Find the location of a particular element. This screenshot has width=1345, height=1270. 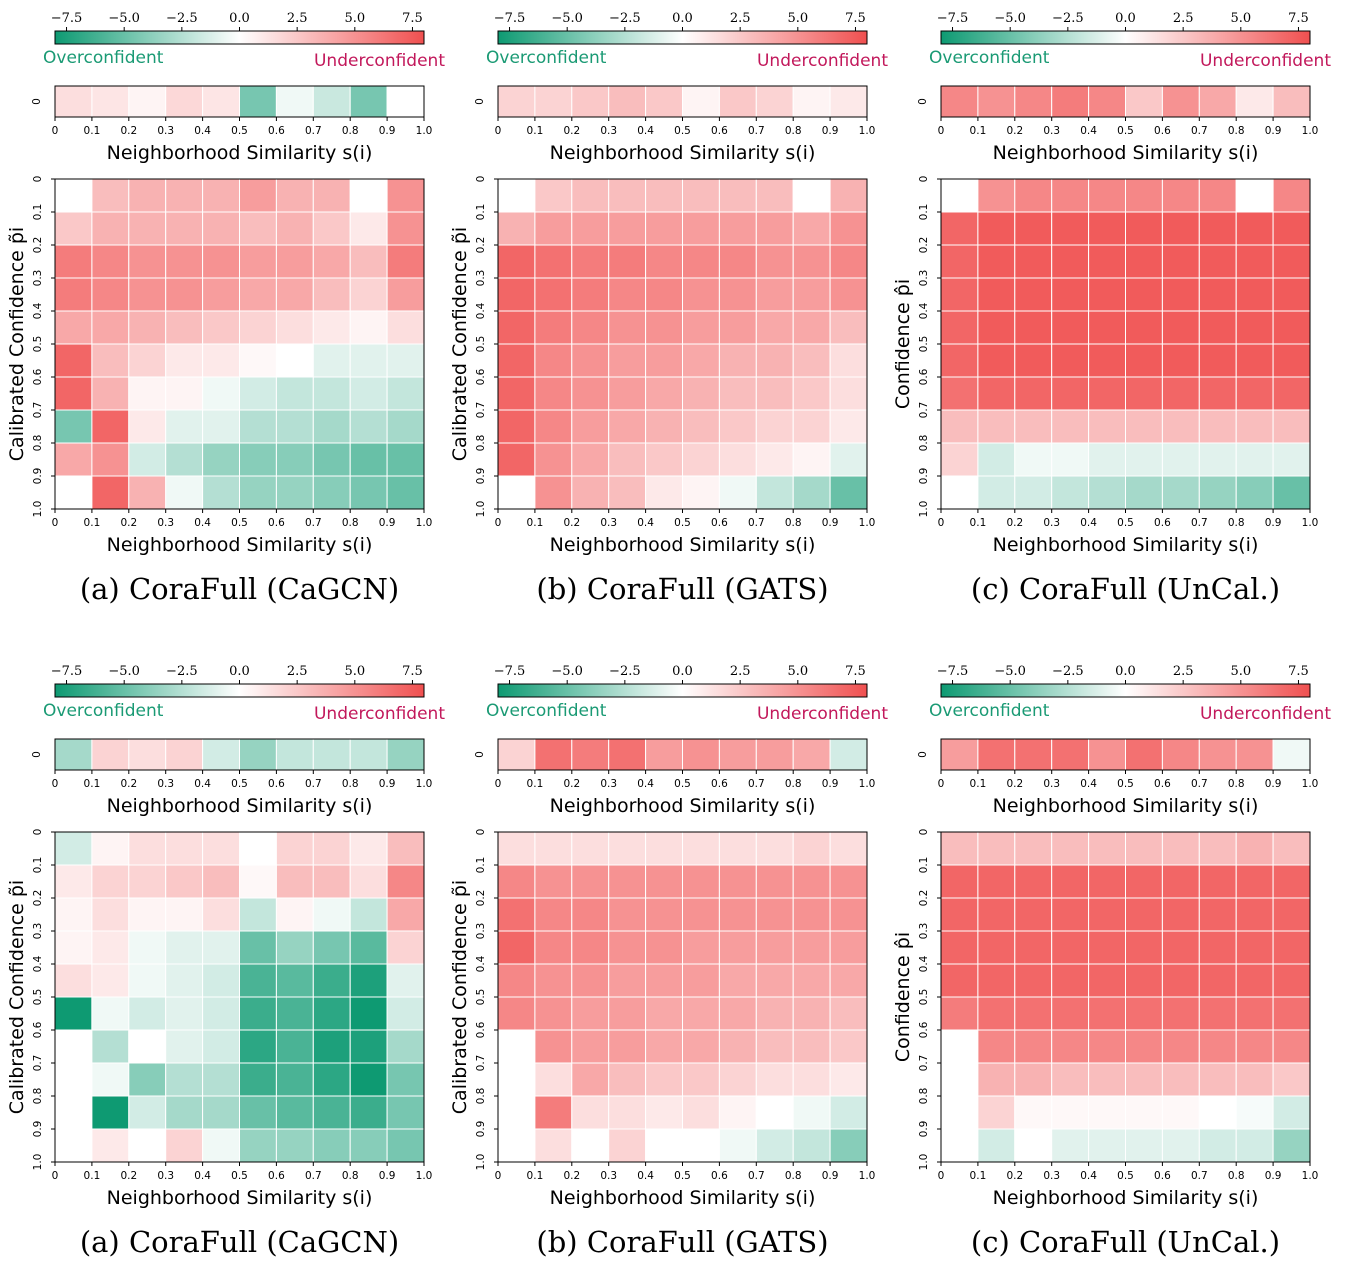

heatmap-ytick-label: 0 is located at coordinates (924, 832).